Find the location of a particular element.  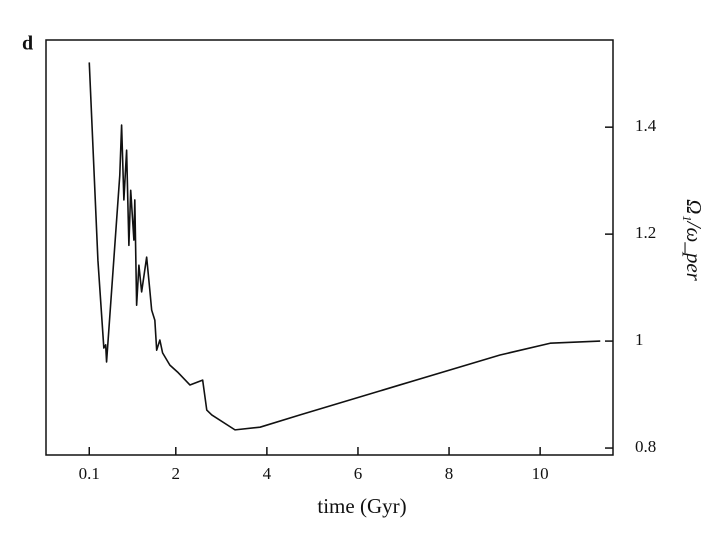

y-tick-label: 1.2 is located at coordinates (645, 232).